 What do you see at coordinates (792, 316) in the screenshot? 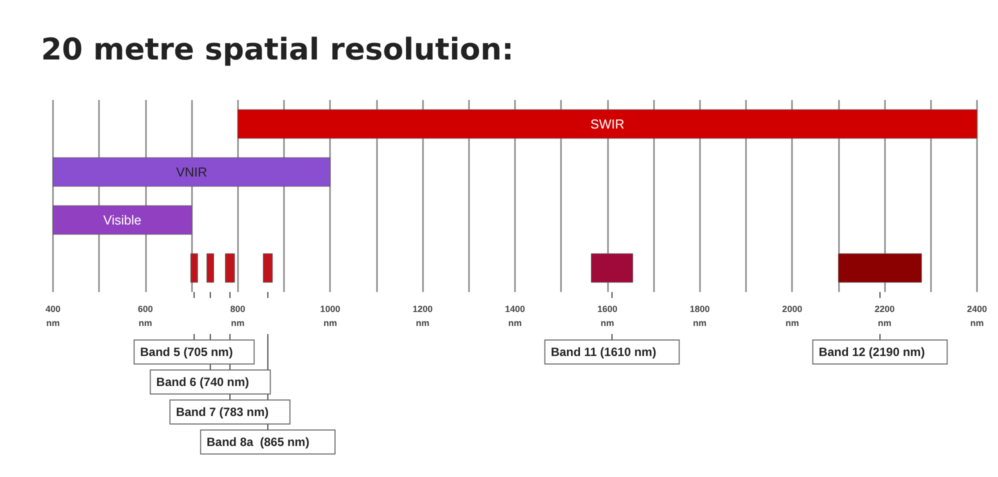
I see `x-tick-label: 2000 nm` at bounding box center [792, 316].